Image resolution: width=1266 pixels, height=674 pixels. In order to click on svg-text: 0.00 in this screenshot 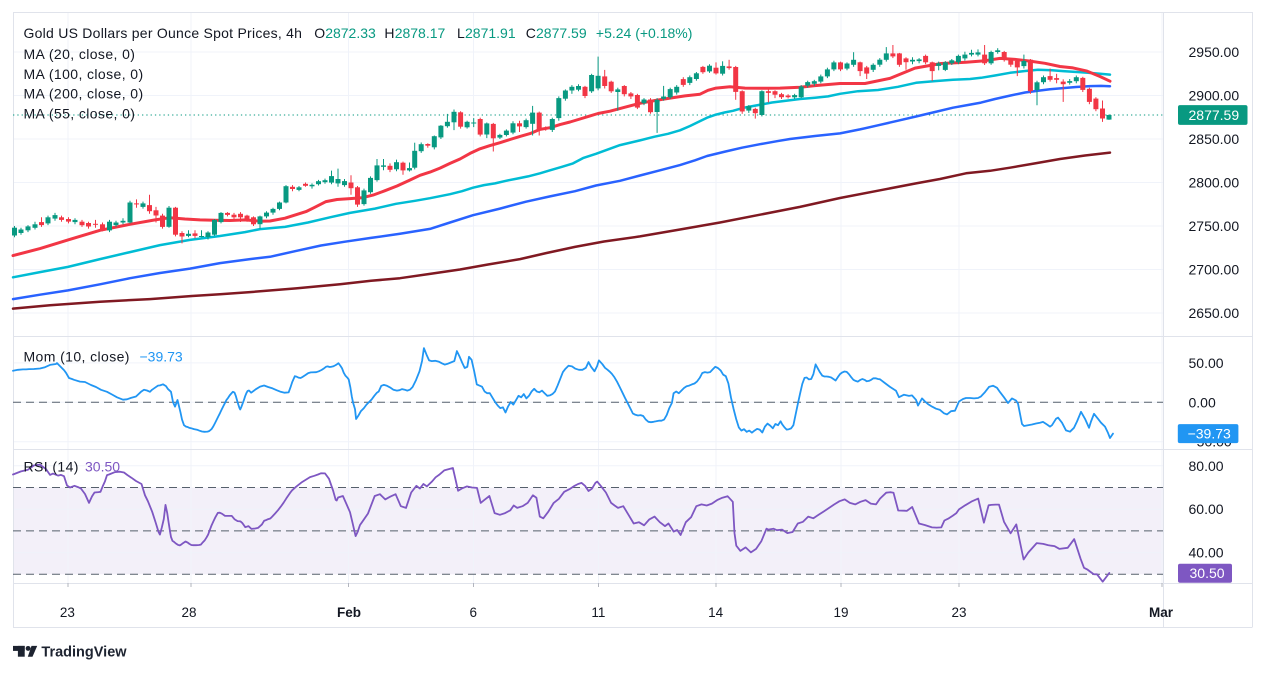, I will do `click(1202, 402)`.